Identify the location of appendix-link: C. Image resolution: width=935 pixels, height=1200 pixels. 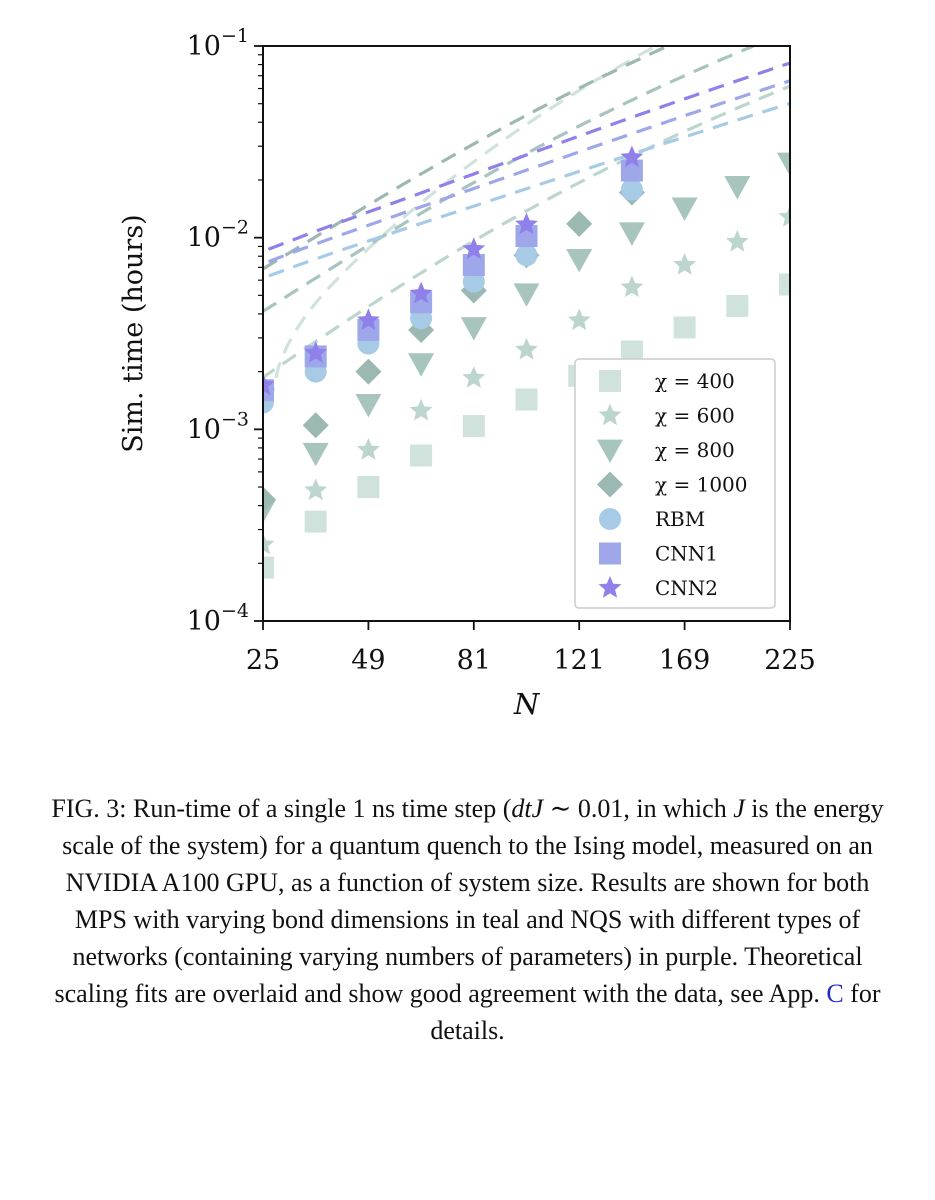
(835, 993).